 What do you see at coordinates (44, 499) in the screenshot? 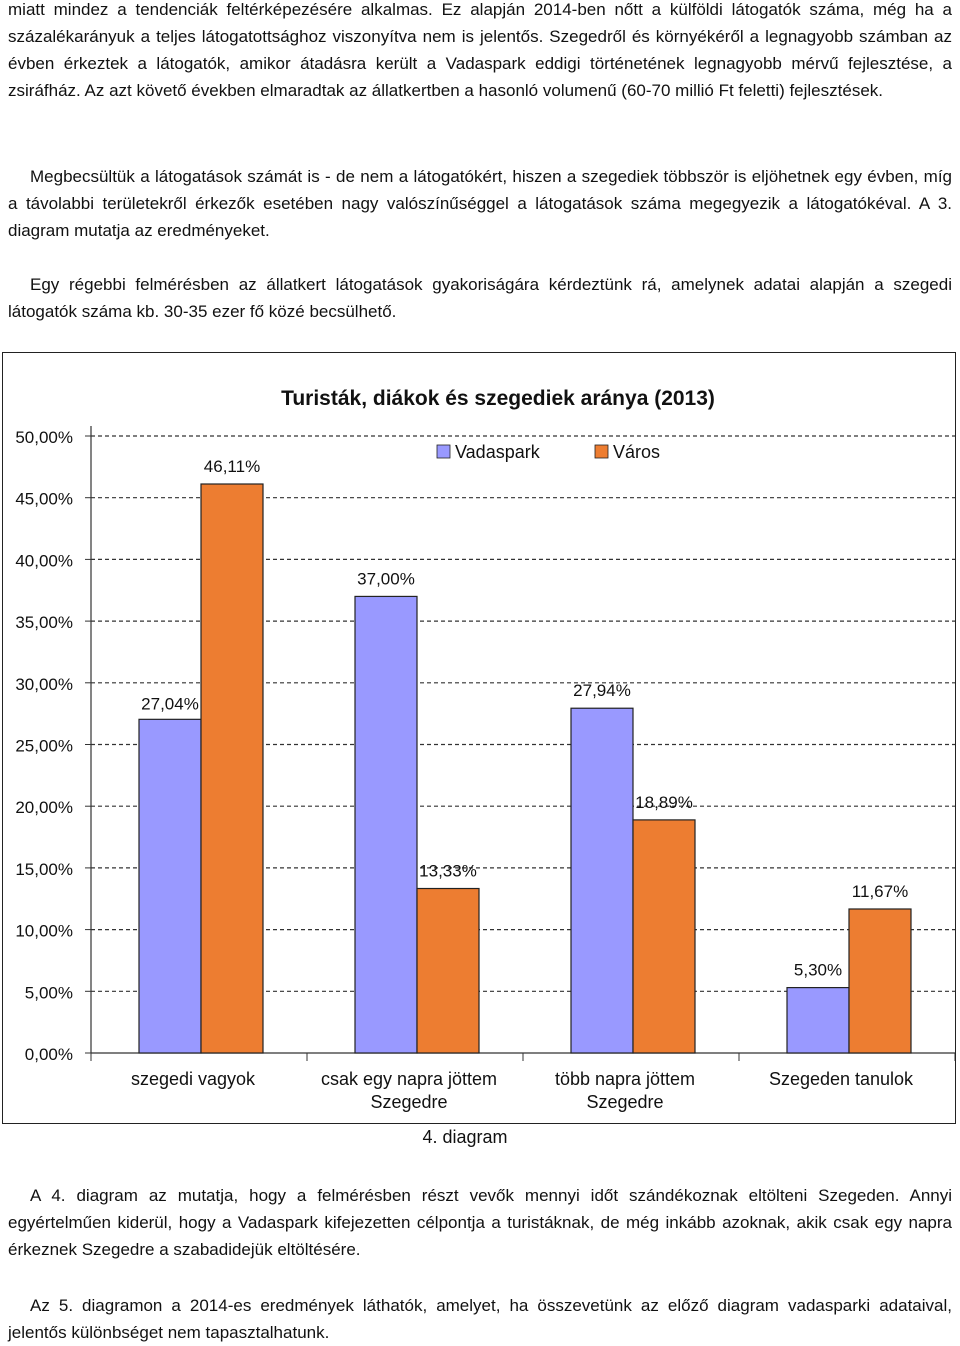
I see `y-tick-label: 45,00%` at bounding box center [44, 499].